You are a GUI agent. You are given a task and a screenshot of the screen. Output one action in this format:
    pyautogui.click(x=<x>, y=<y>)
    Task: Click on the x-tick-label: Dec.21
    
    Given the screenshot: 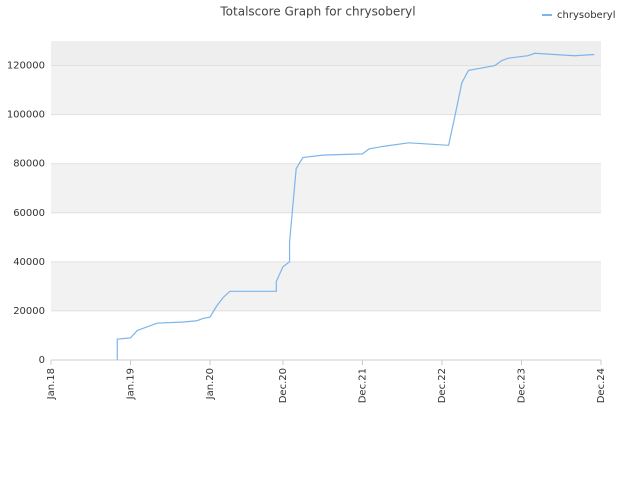 What is the action you would take?
    pyautogui.click(x=362, y=385)
    